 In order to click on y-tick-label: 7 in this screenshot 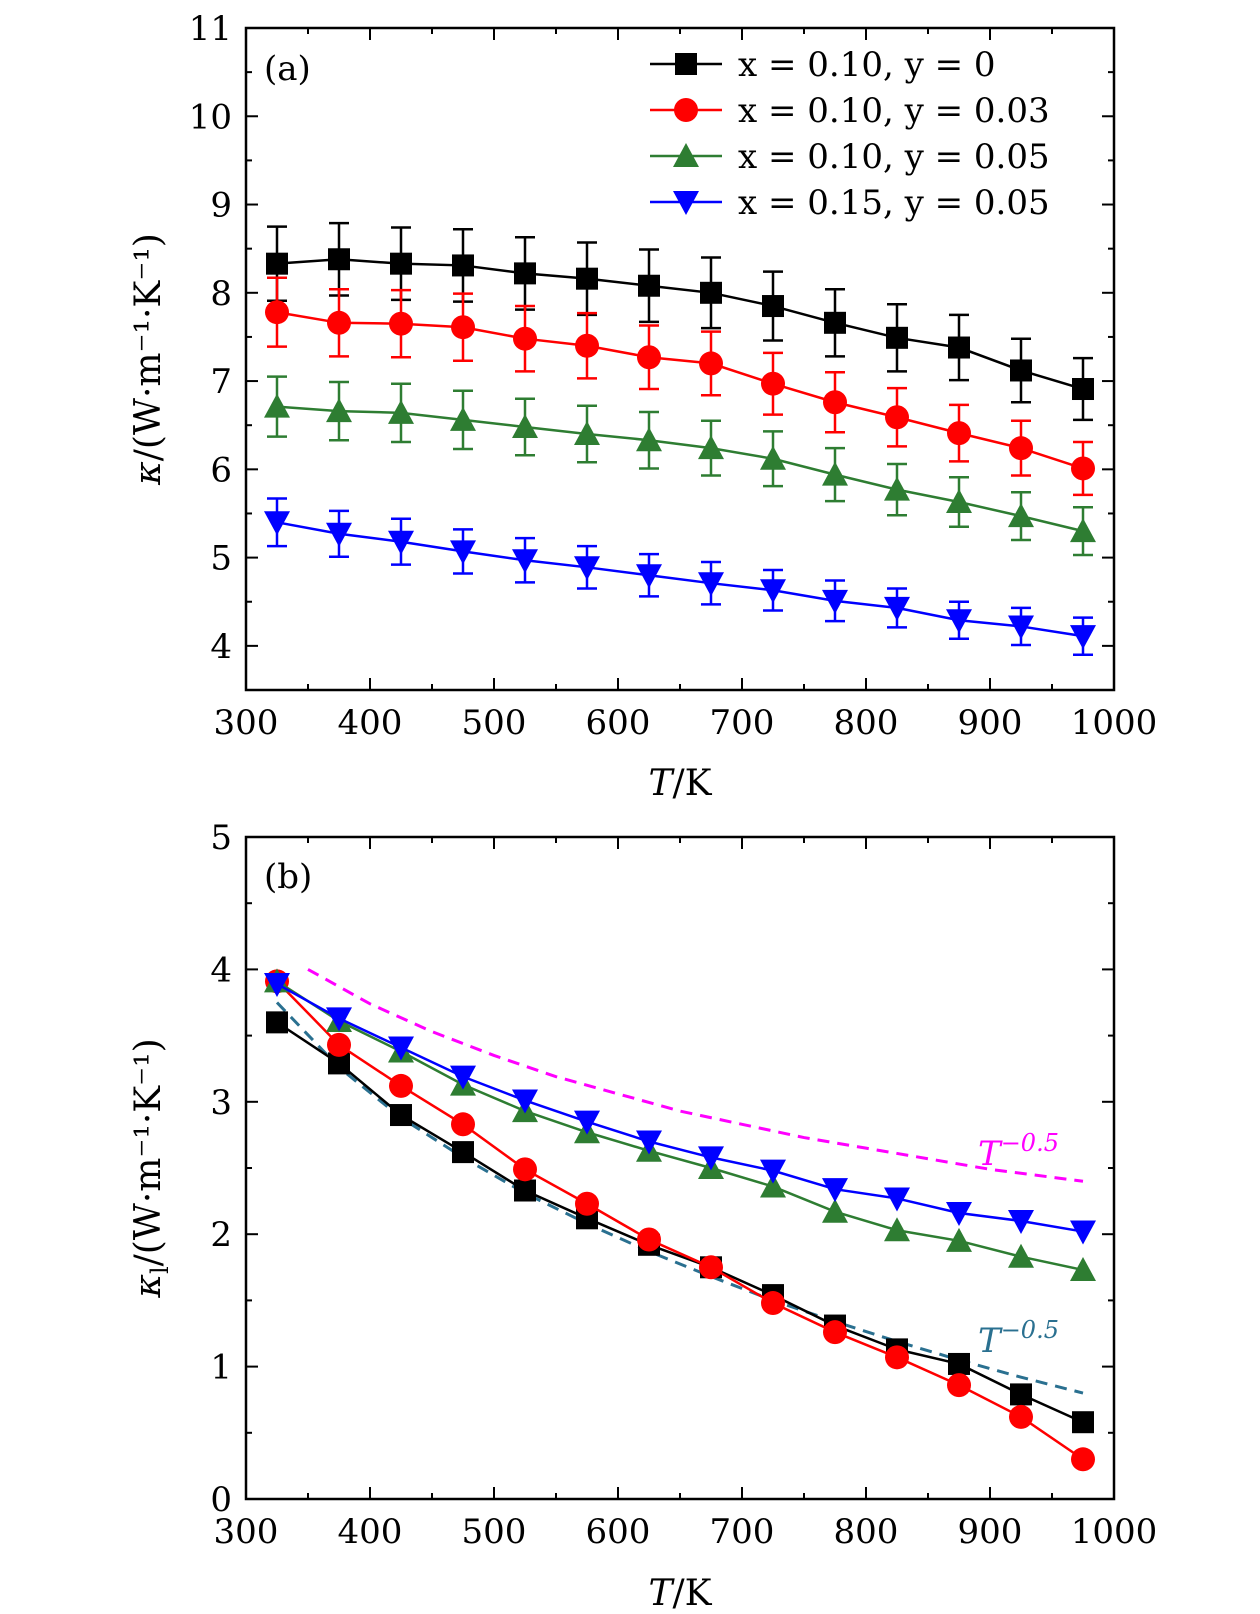, I will do `click(221, 382)`.